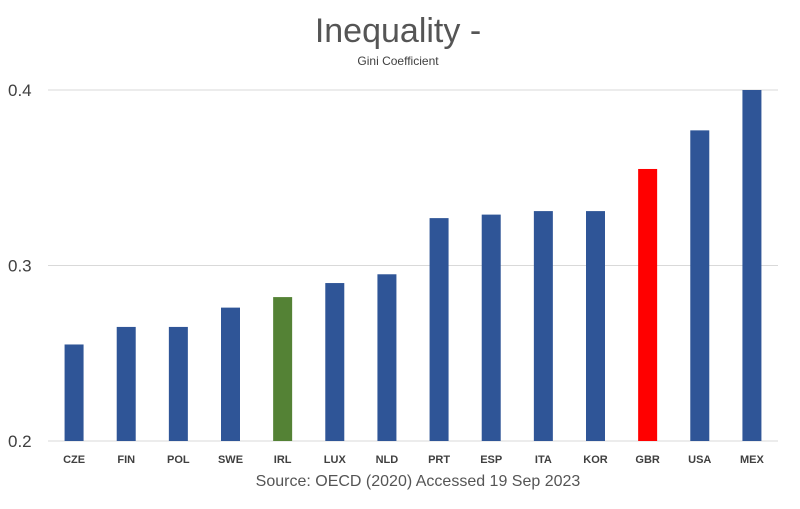 The width and height of the screenshot is (800, 509). I want to click on y-axis-ticks: 0.2 0.3 0.4, so click(20, 266).